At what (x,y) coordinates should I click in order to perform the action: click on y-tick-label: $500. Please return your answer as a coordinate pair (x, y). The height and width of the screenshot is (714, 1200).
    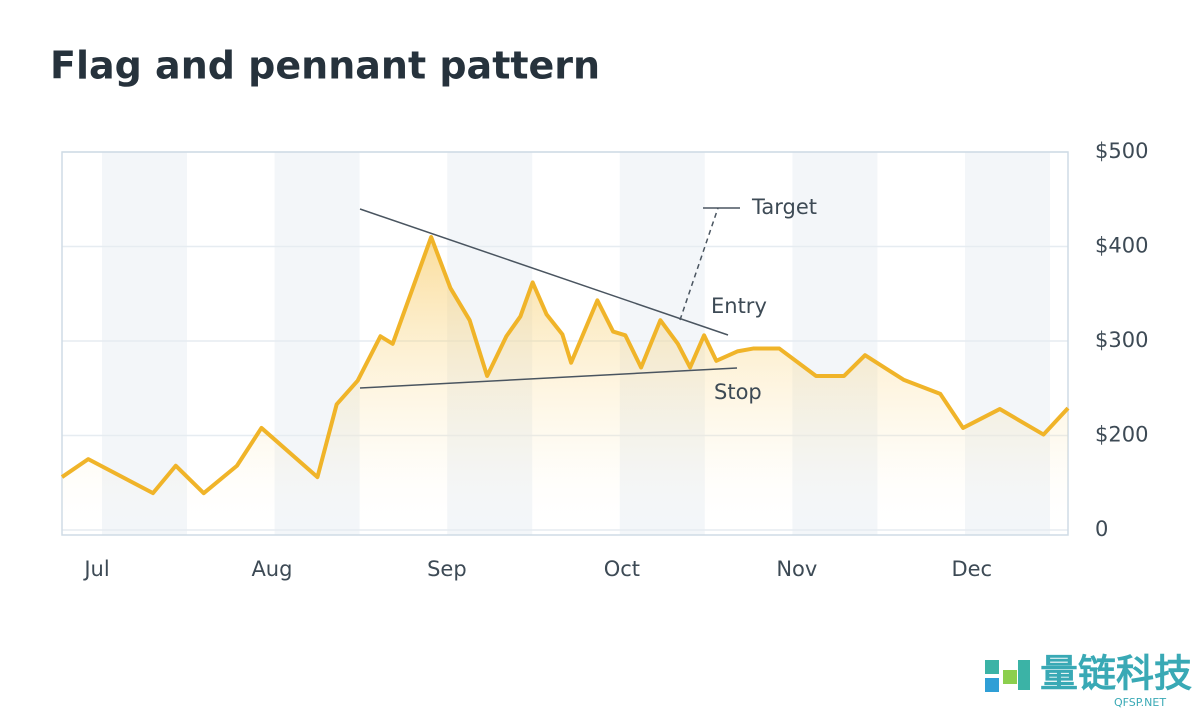
    Looking at the image, I should click on (1121, 151).